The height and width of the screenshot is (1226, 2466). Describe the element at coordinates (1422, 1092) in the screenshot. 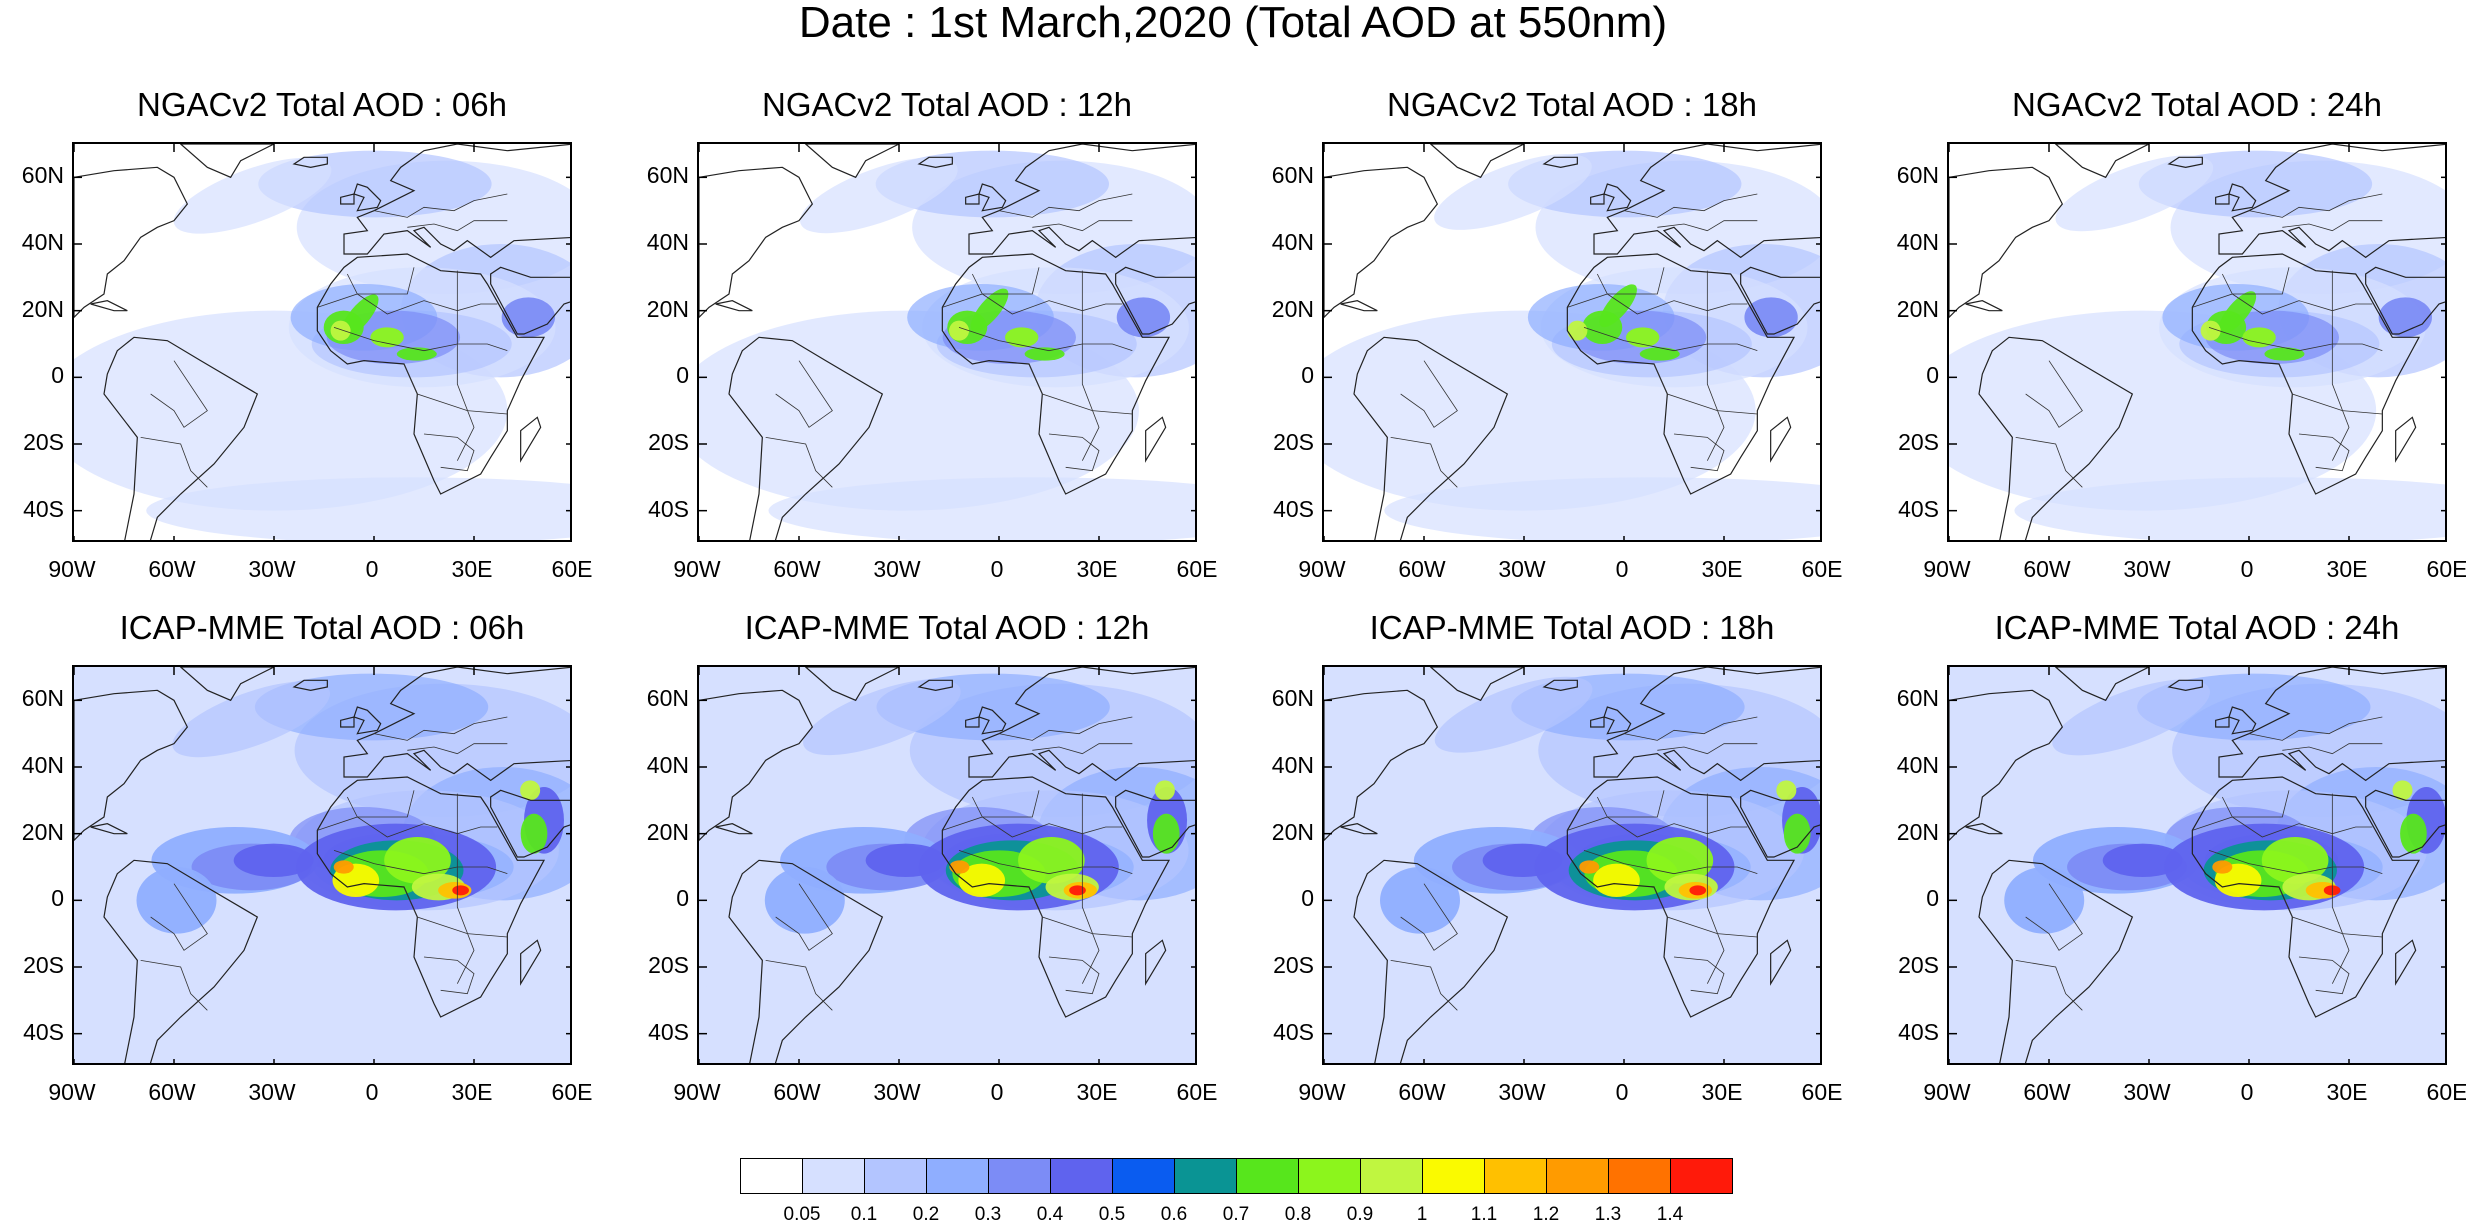

I see `longitude-label: 60W` at that location.